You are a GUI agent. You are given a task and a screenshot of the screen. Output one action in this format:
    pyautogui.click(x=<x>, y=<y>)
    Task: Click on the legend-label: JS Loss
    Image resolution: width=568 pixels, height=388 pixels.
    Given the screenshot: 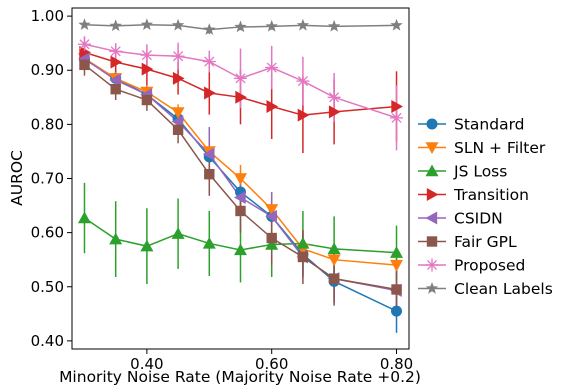 What is the action you would take?
    pyautogui.click(x=480, y=172)
    